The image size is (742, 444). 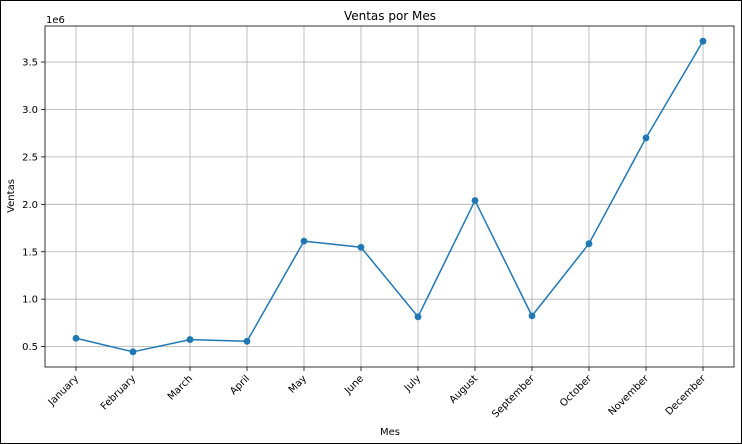 I want to click on y-tick-label: 1.5, so click(x=30, y=252).